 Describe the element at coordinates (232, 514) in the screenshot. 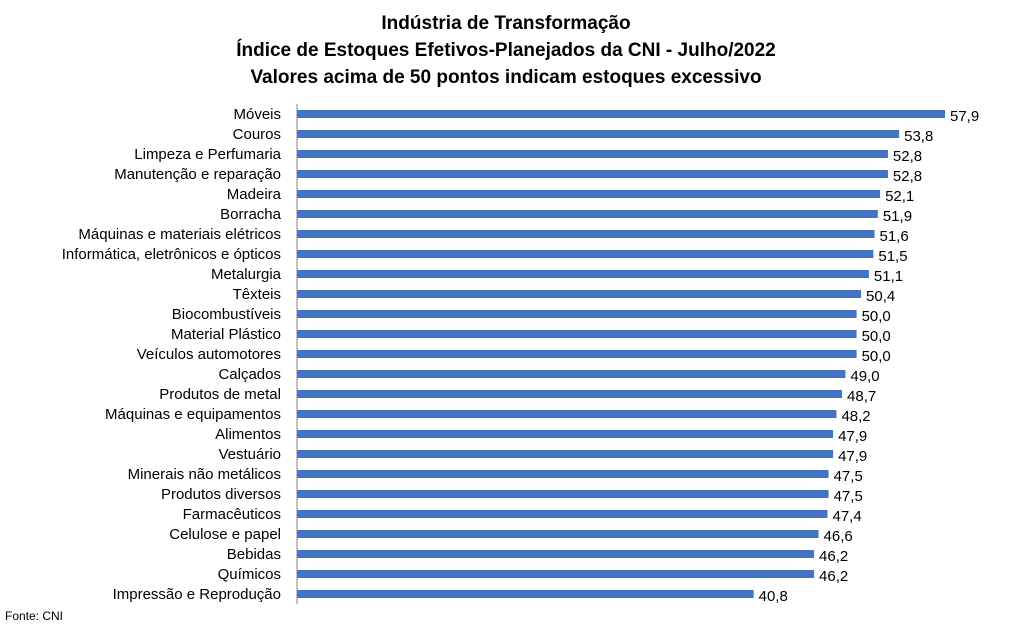

I see `category-label: Farmacêuticos` at that location.